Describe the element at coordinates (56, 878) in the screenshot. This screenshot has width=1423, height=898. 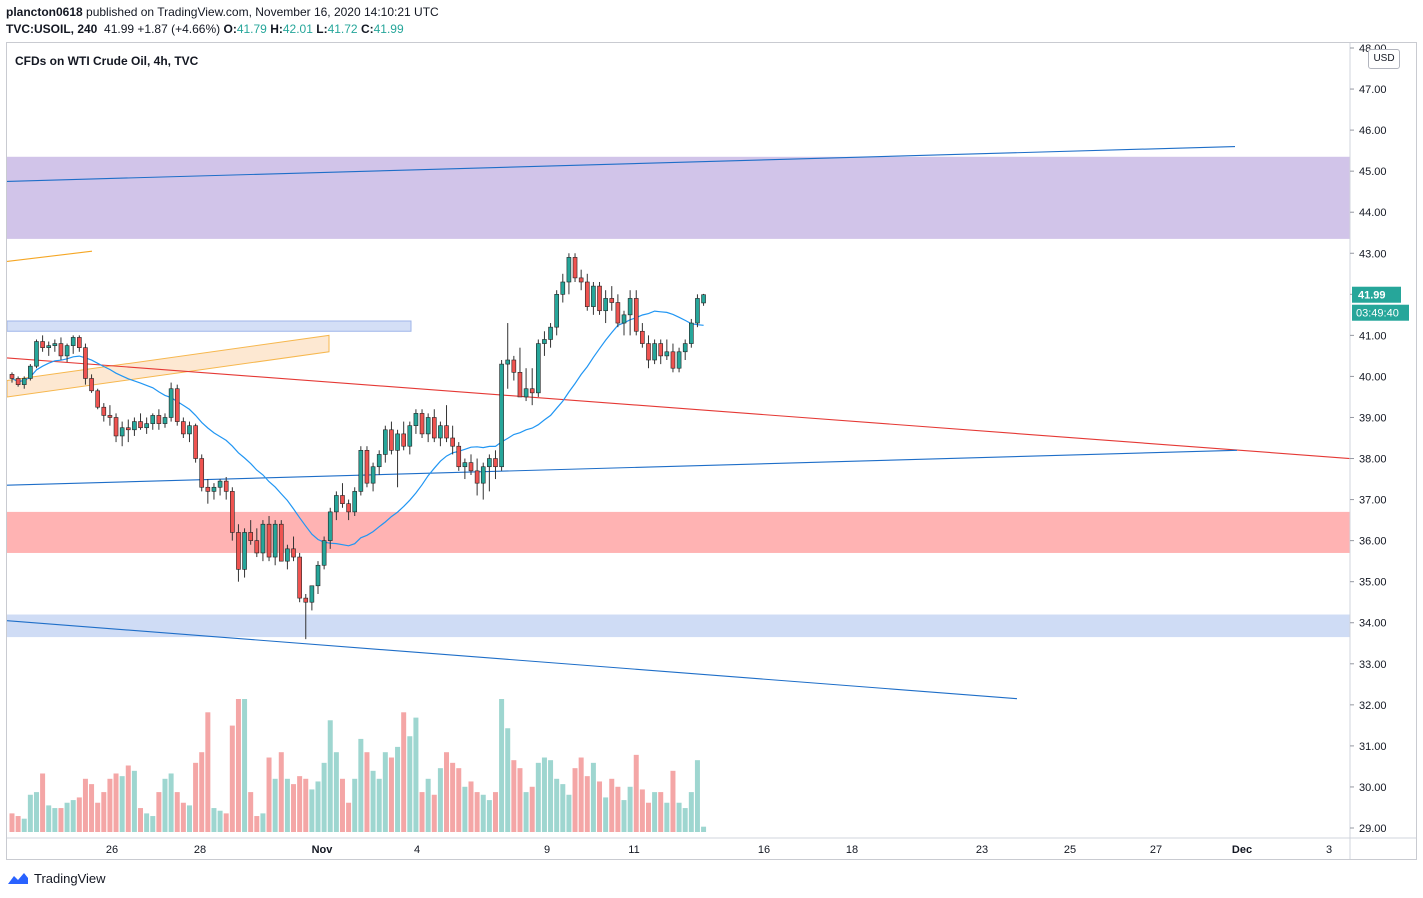
I see `footer-logo: TradingView` at that location.